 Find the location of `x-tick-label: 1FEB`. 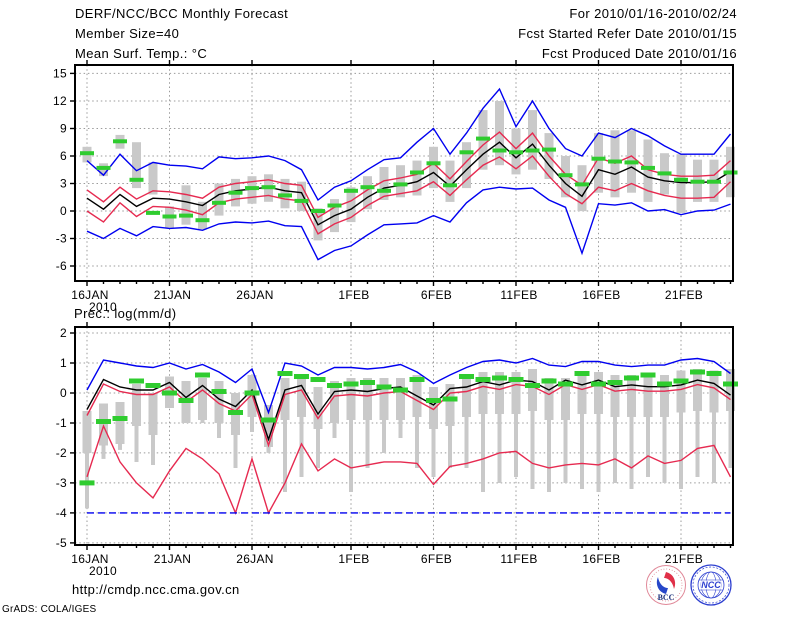

x-tick-label: 1FEB is located at coordinates (353, 295).